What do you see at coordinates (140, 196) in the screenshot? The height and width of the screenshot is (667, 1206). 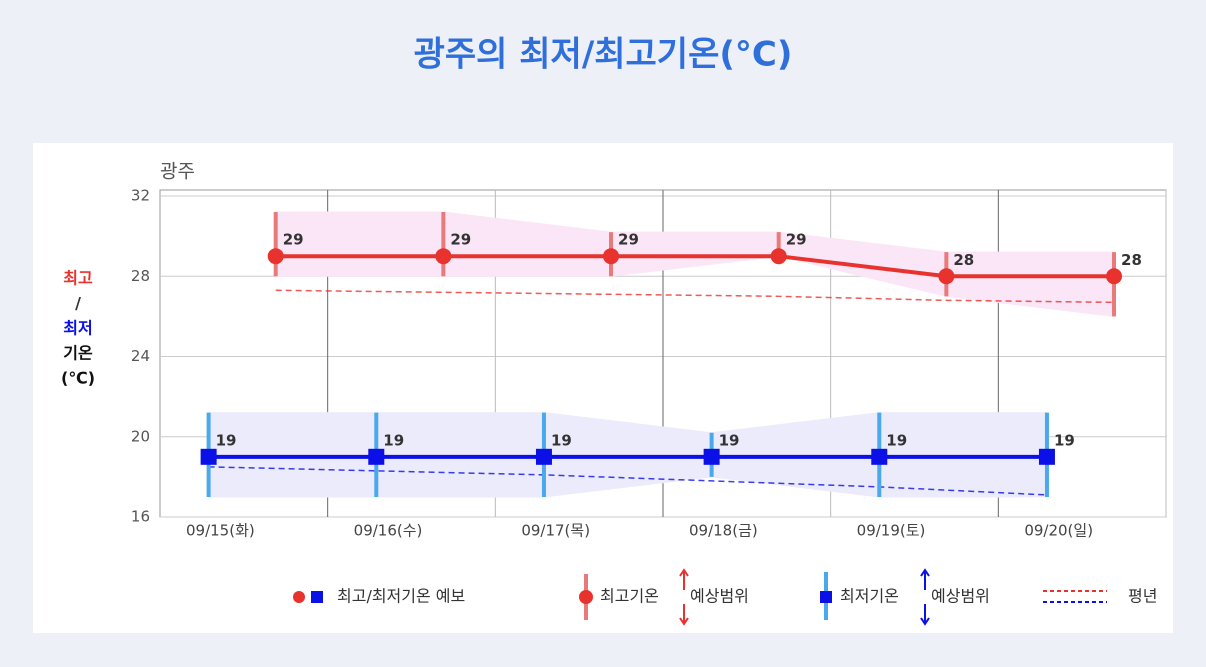 I see `y-tick-label: 32` at bounding box center [140, 196].